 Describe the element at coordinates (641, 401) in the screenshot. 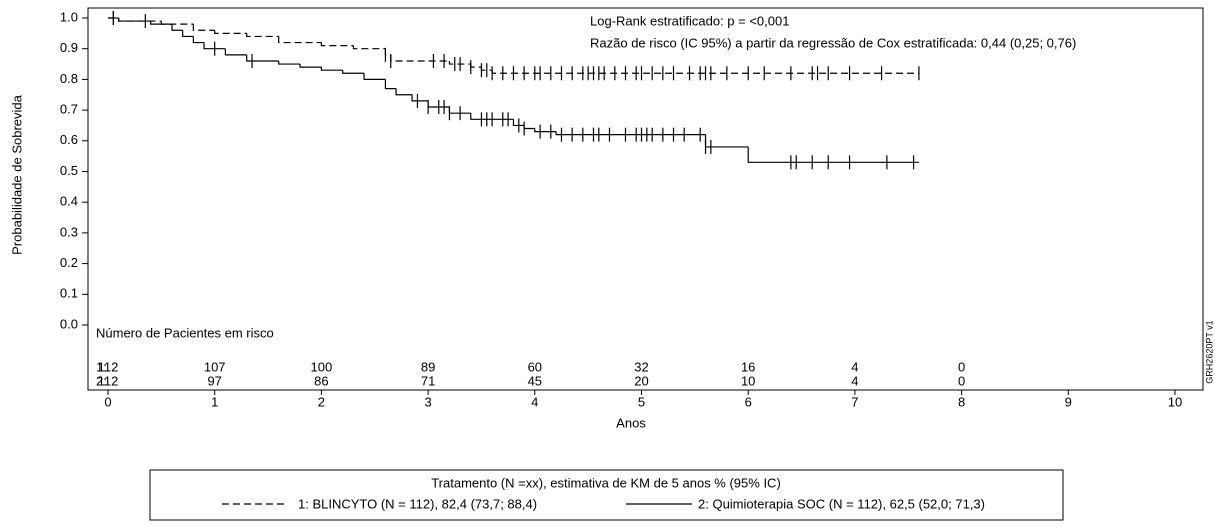

I see `x-tick-label: 5` at that location.